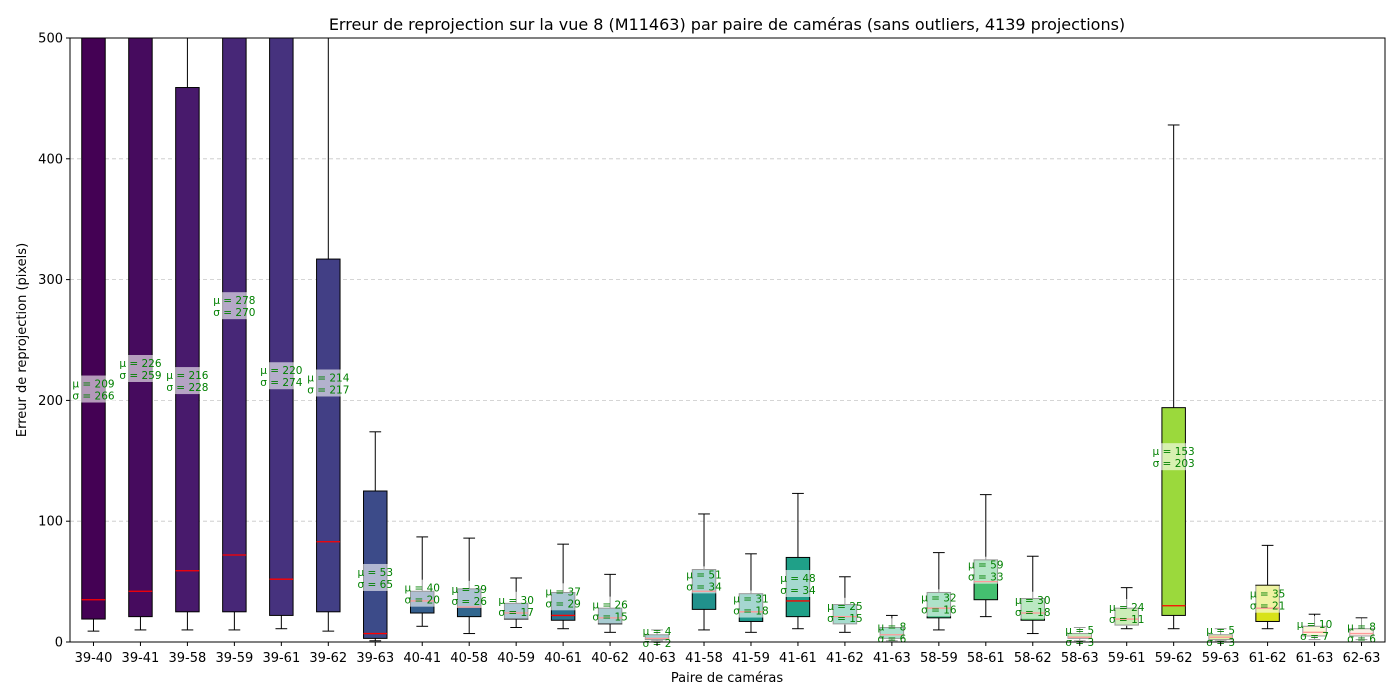 The height and width of the screenshot is (700, 1400). What do you see at coordinates (50, 522) in the screenshot?
I see `y-tick-label: 100` at bounding box center [50, 522].